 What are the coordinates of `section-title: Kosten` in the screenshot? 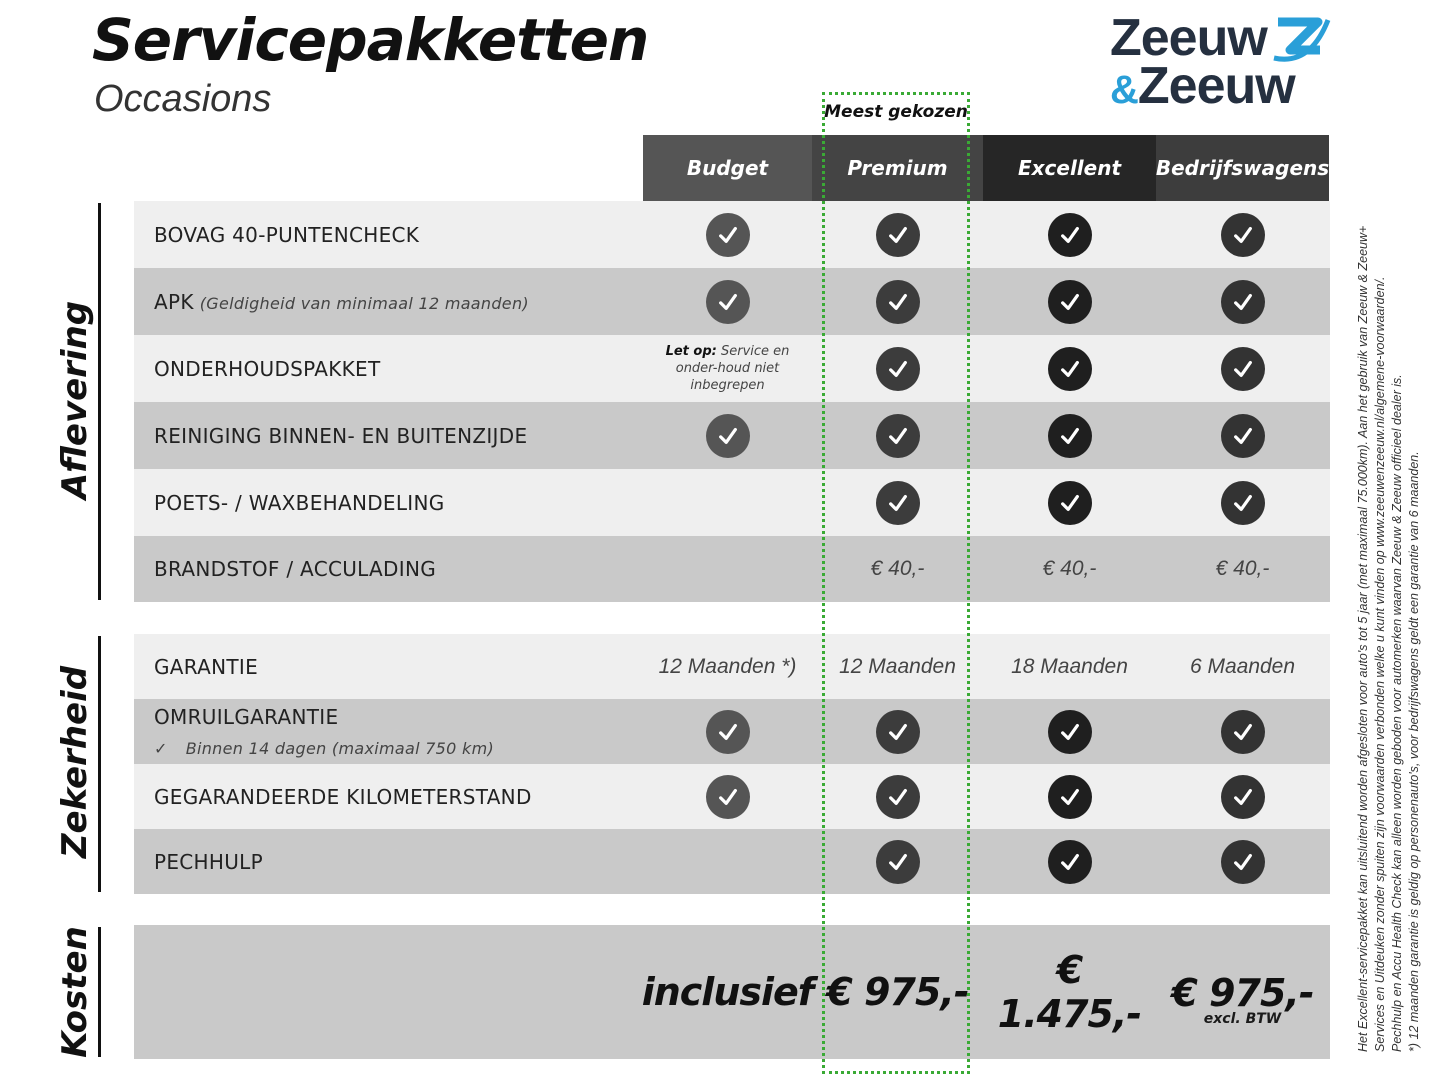 It's located at (75, 992).